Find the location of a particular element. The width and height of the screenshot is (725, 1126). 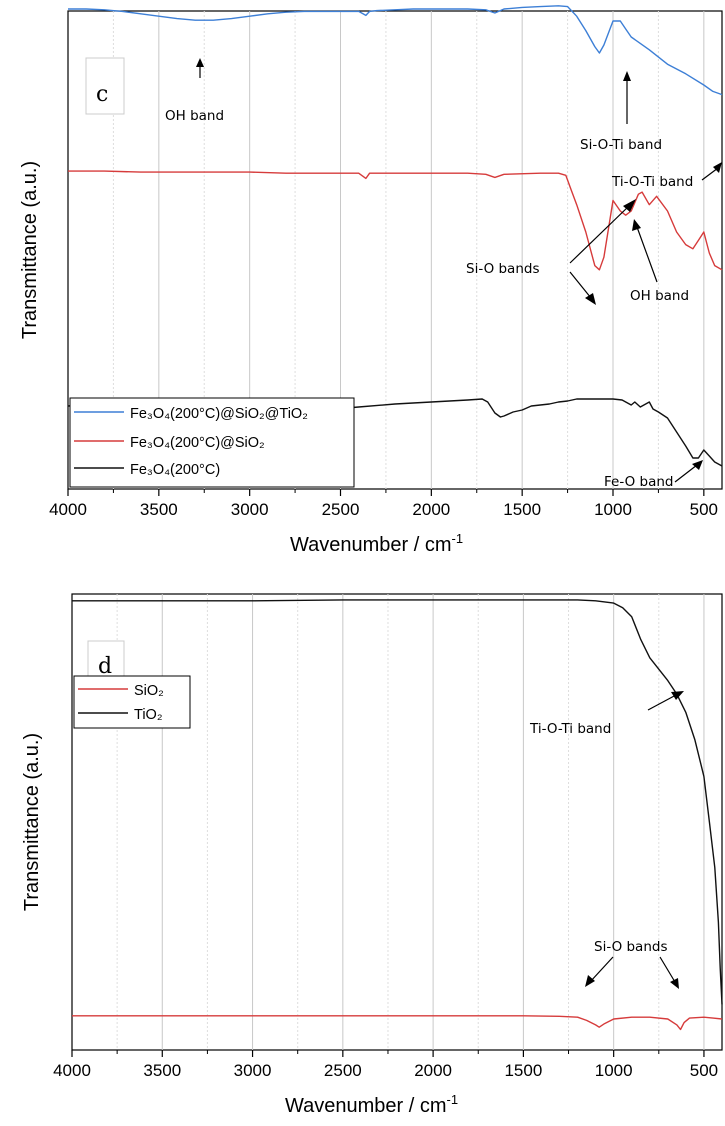

annotation-ti-o-ti-band-d: Ti-O-Ti band is located at coordinates (570, 729).